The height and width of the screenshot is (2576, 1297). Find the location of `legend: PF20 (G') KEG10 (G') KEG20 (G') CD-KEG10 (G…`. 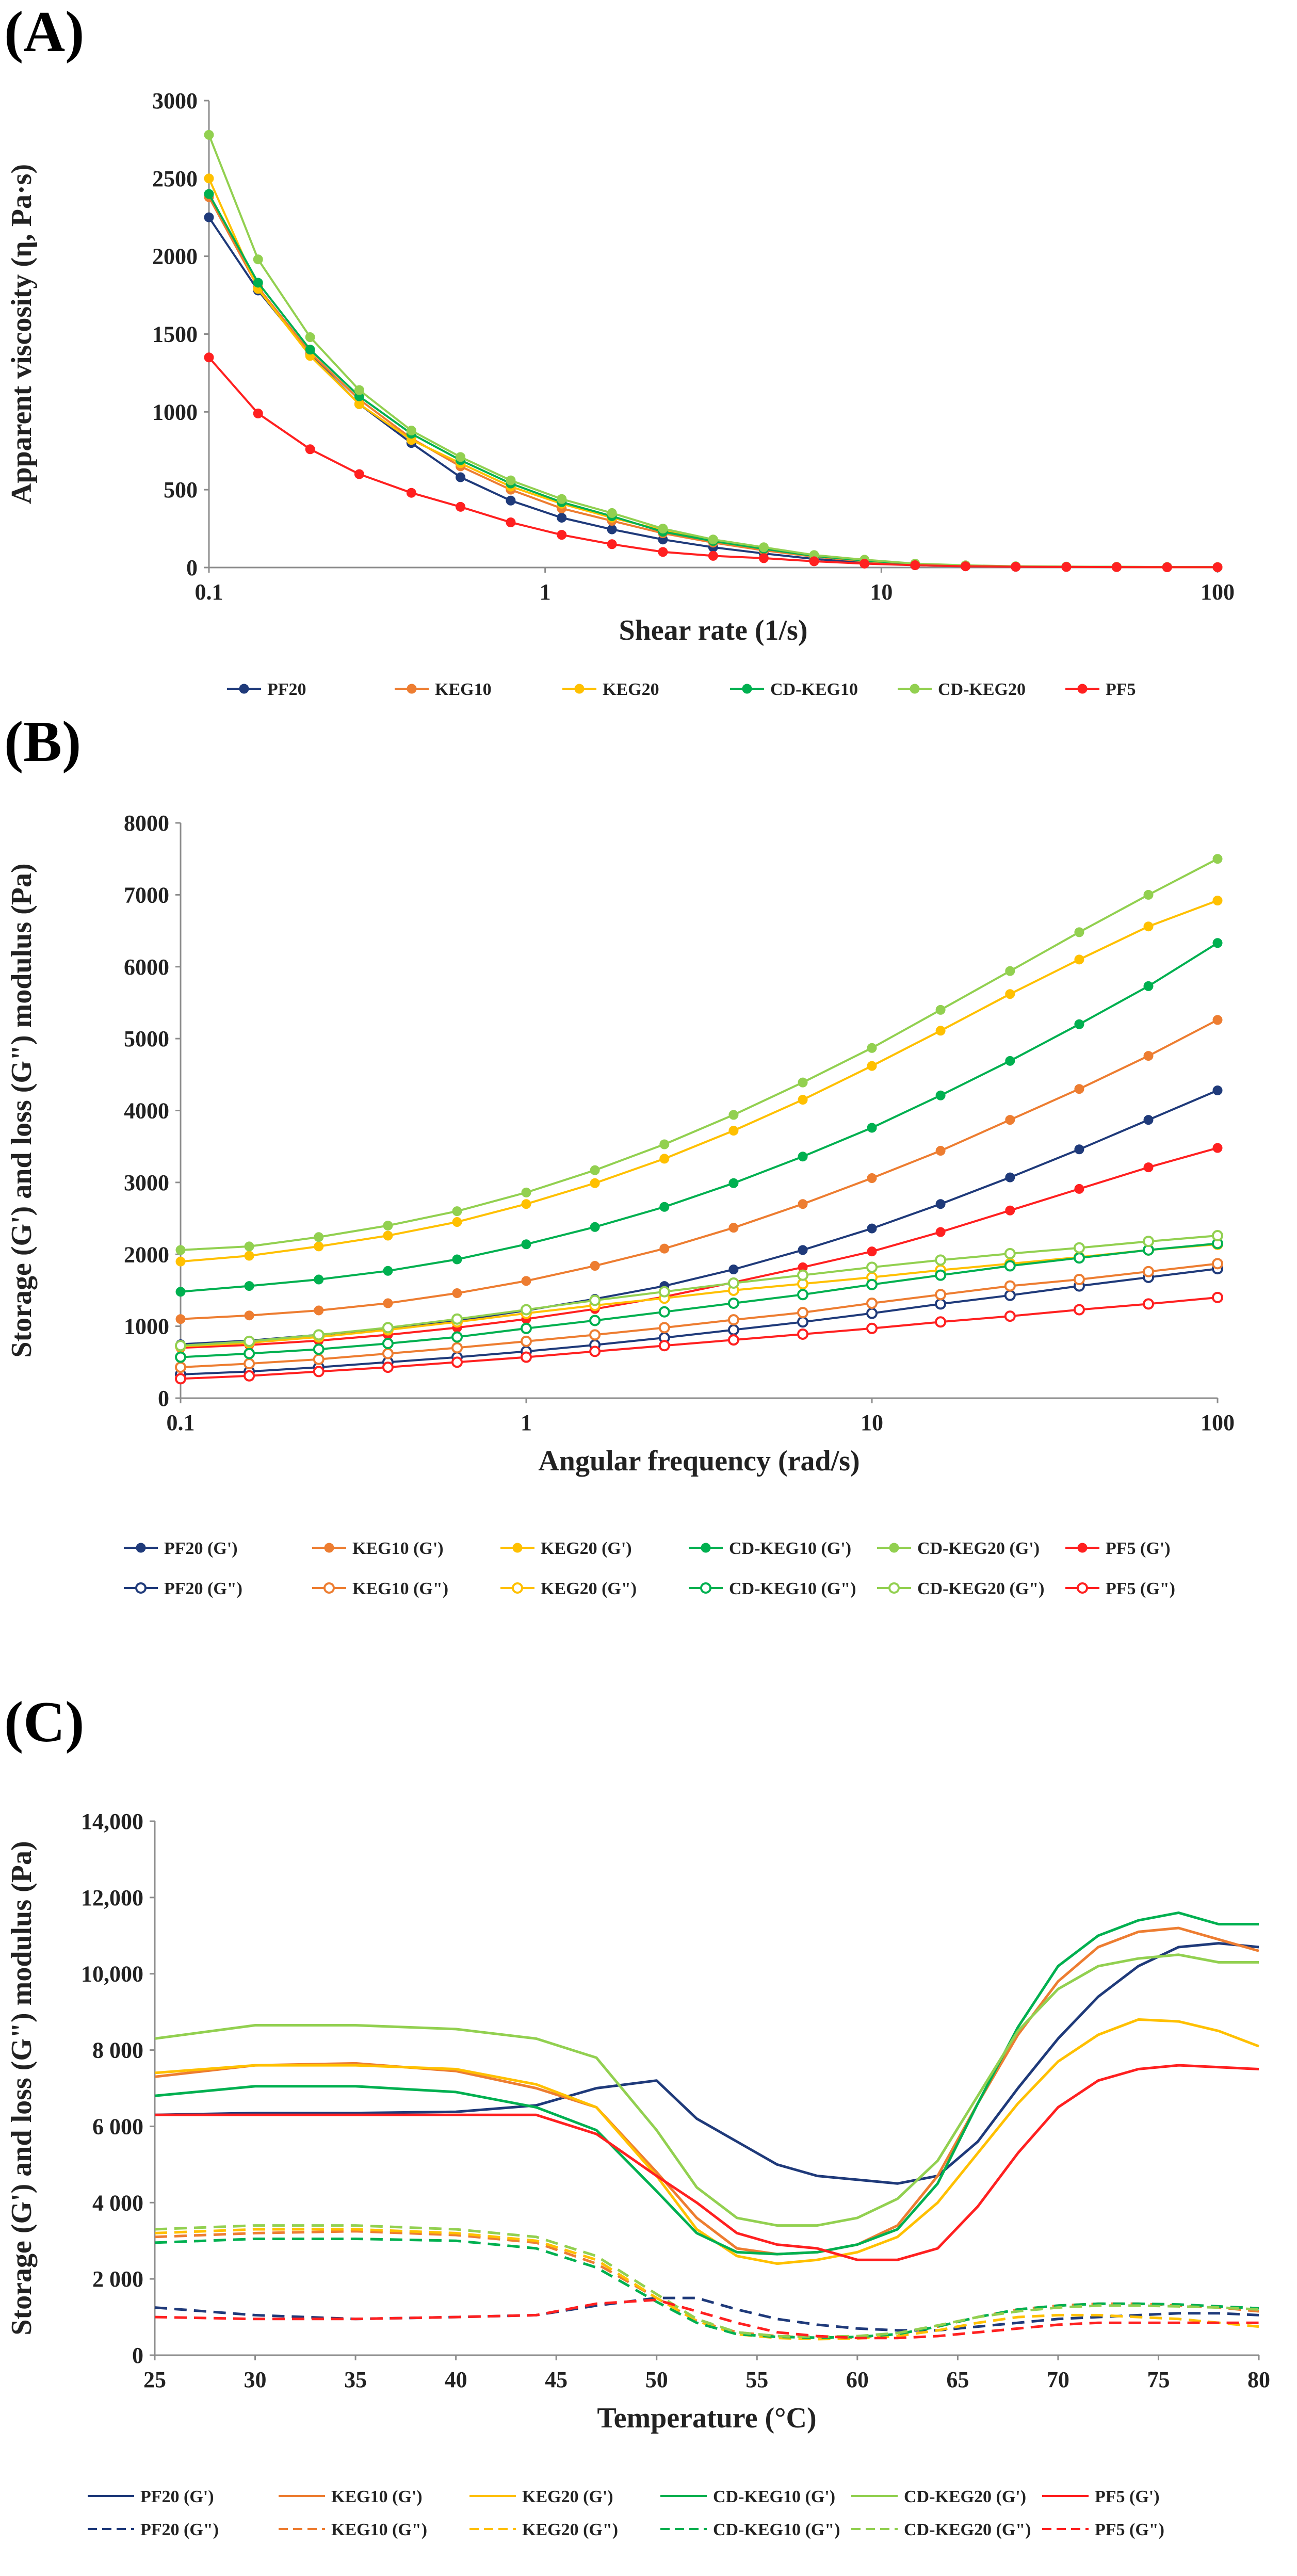

legend: PF20 (G') KEG10 (G') KEG20 (G') CD-KEG10 (G… is located at coordinates (649, 1568).